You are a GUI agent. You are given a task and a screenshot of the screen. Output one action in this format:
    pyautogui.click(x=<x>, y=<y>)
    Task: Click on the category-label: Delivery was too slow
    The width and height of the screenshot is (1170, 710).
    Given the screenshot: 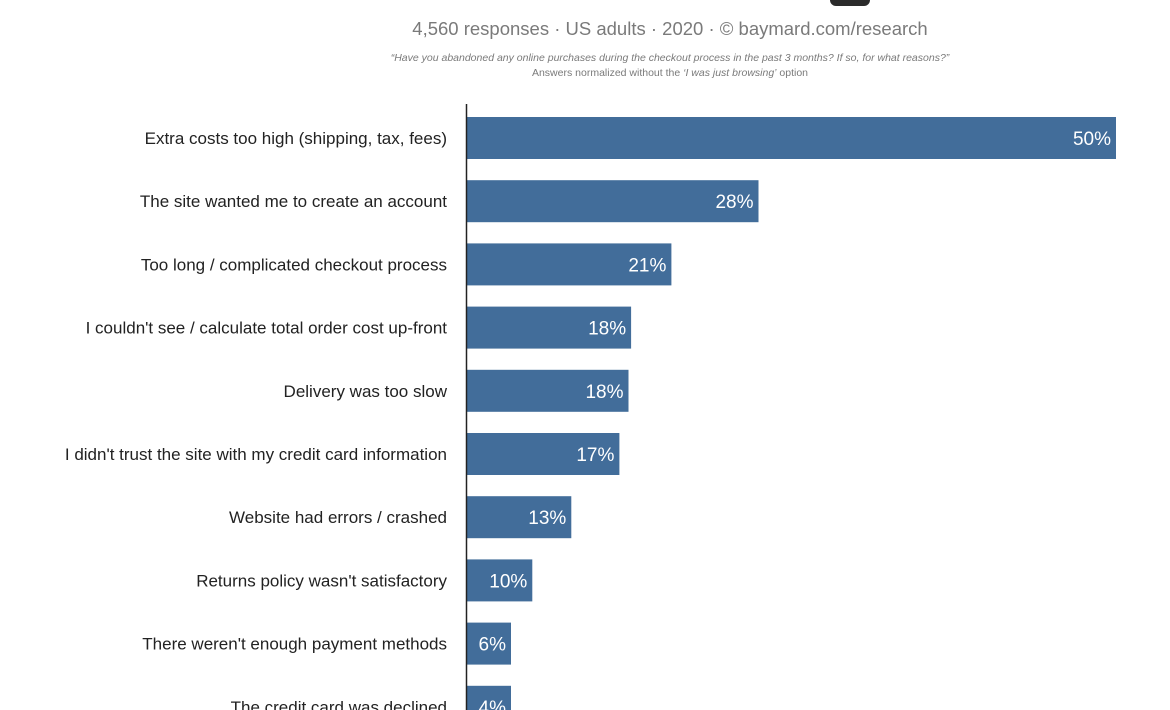 What is the action you would take?
    pyautogui.click(x=366, y=391)
    